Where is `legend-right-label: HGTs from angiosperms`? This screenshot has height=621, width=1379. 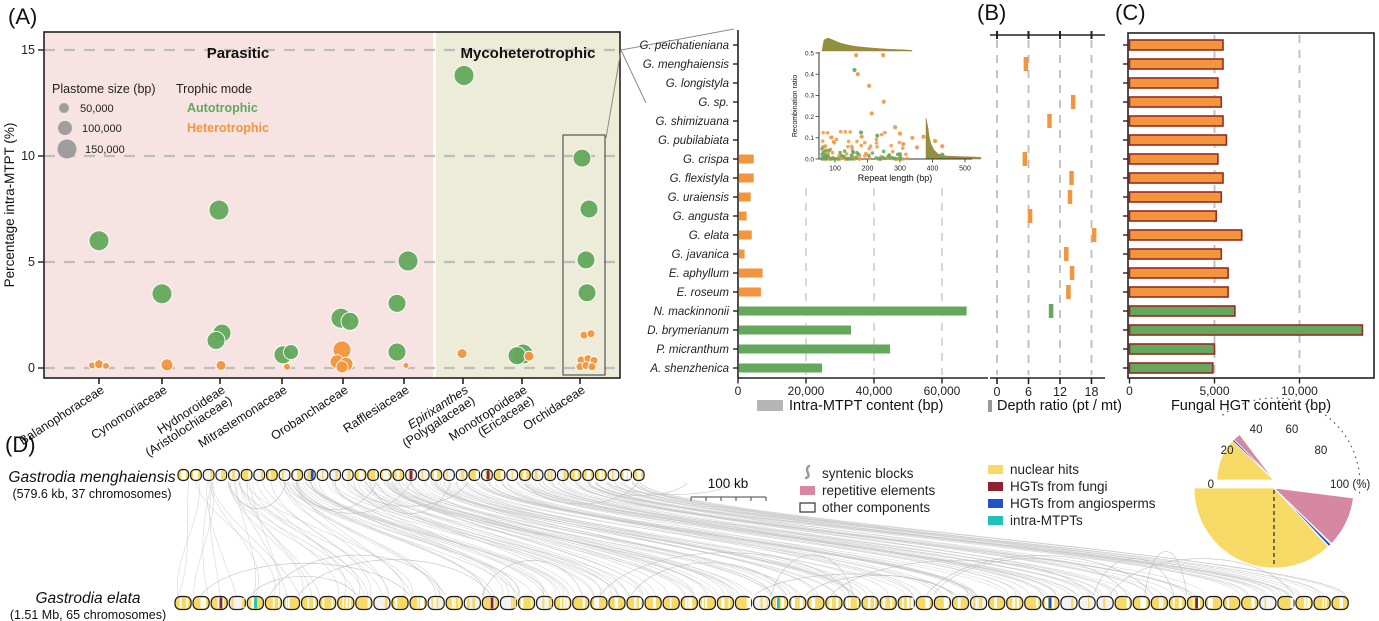
legend-right-label: HGTs from angiosperms is located at coordinates (1083, 503).